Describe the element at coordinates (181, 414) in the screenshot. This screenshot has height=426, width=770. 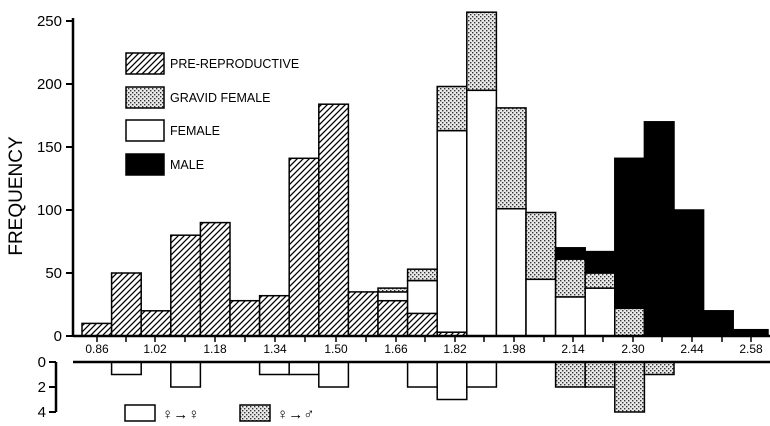
I see `legend-label-female-to-female: ♀→♀` at that location.